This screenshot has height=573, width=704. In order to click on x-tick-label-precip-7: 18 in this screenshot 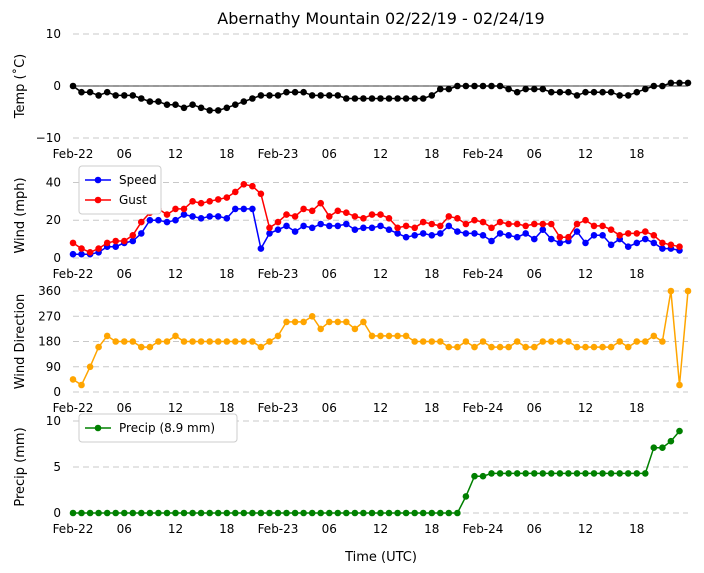, I will do `click(431, 529)`.